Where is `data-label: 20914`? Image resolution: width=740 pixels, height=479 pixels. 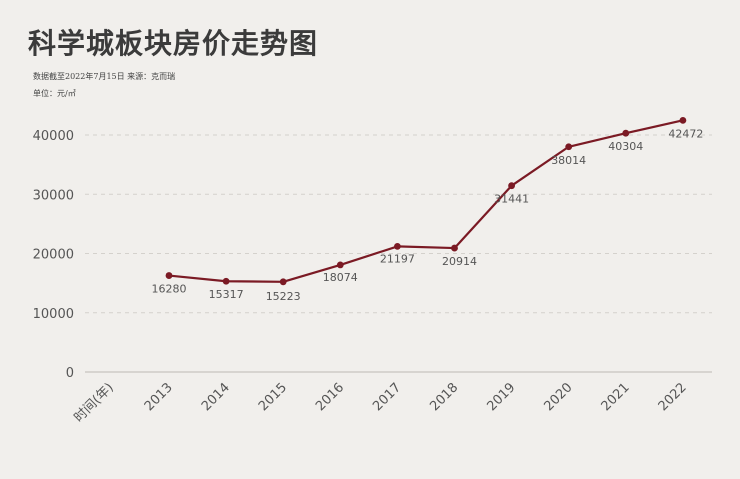 data-label: 20914 is located at coordinates (459, 261).